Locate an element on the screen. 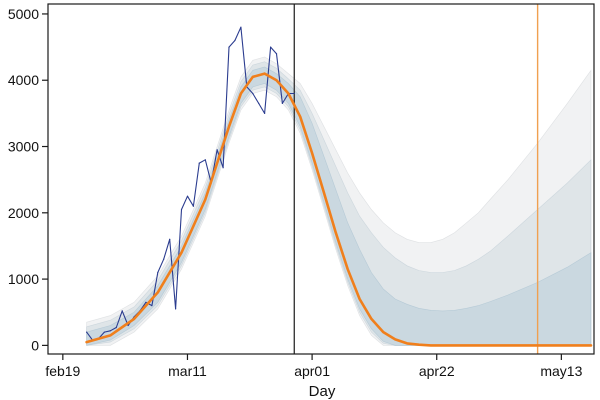 The width and height of the screenshot is (600, 400). x-tick-label: feb19 is located at coordinates (62, 371).